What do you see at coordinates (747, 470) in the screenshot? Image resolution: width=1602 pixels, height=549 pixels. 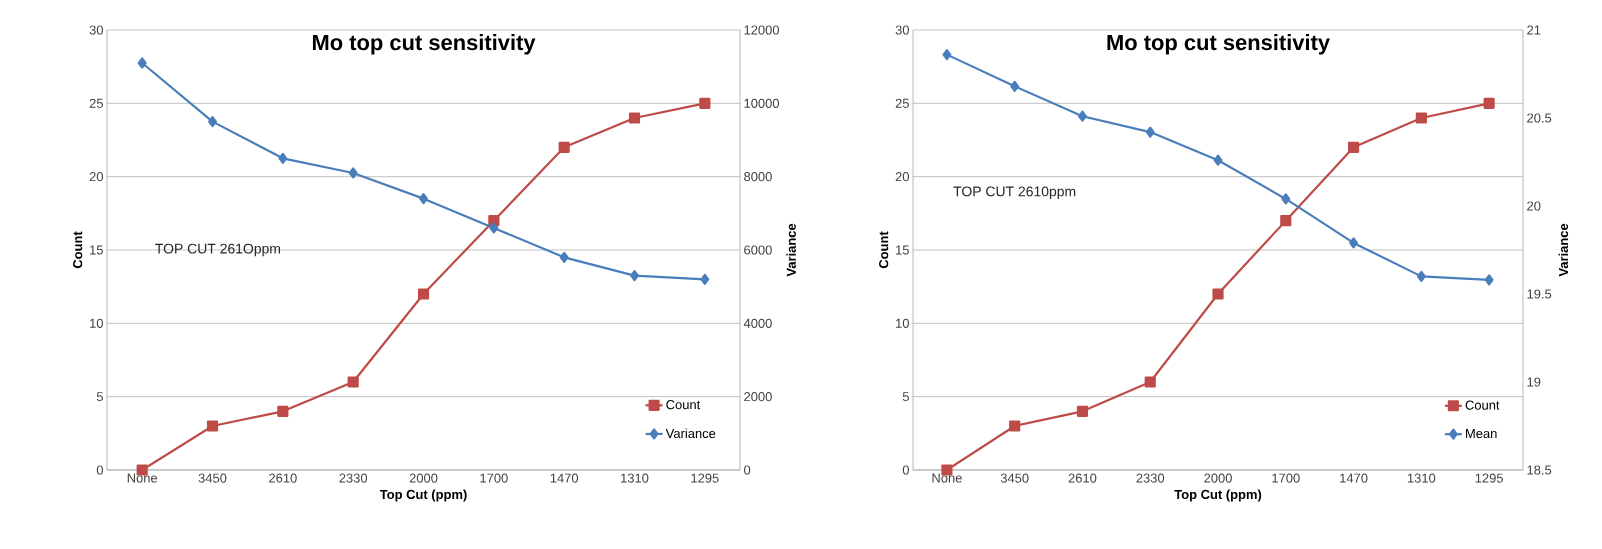 I see `y2-tick-label: 0` at bounding box center [747, 470].